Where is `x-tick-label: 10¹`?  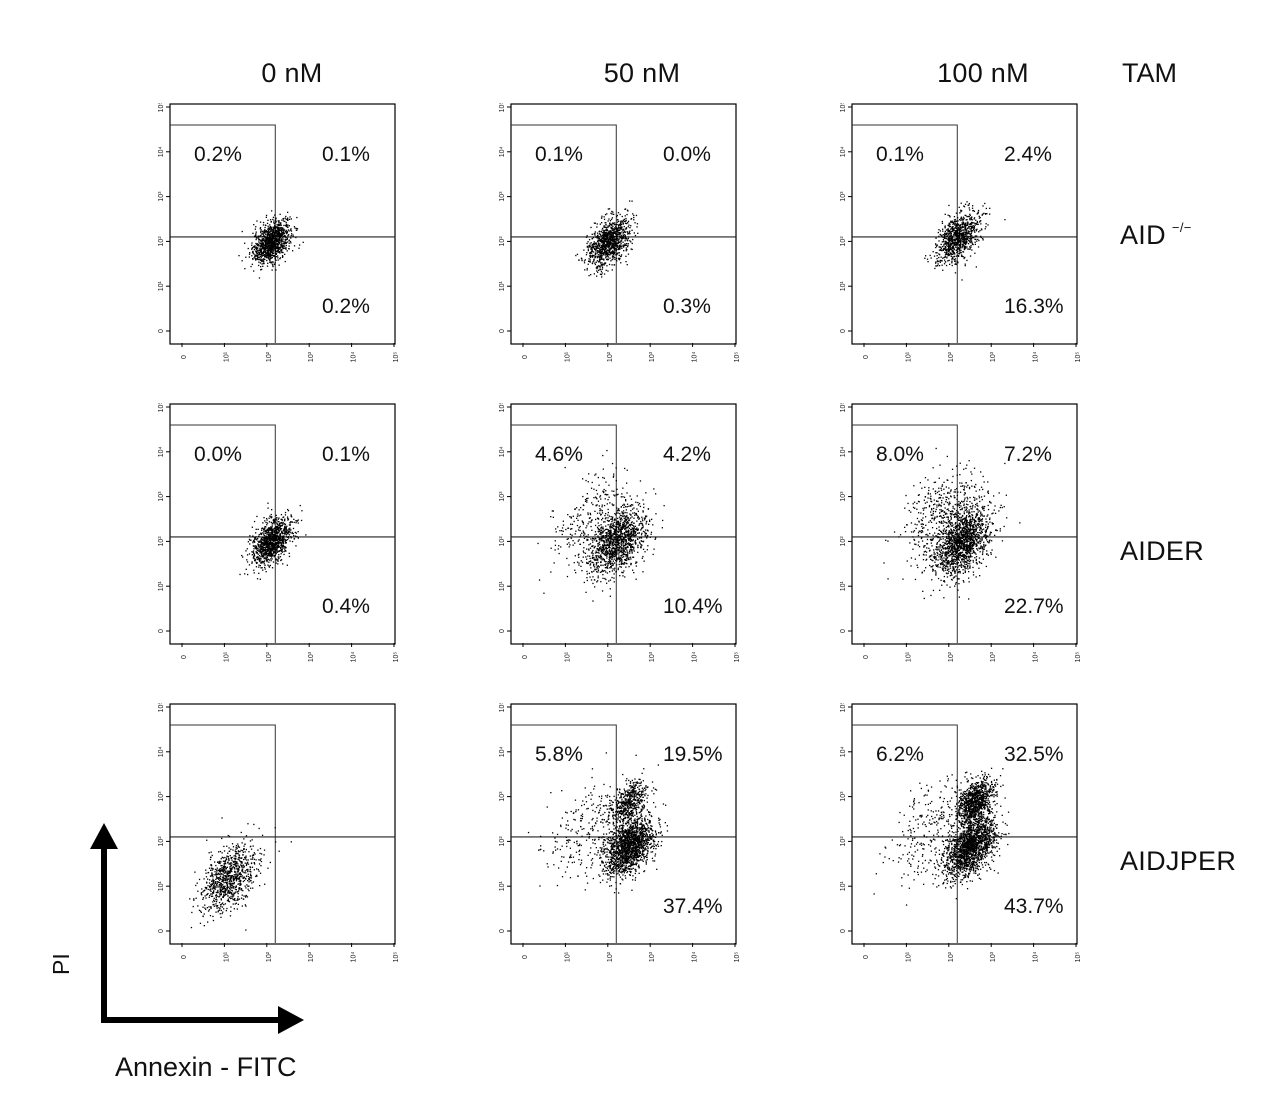
x-tick-label: 10¹ is located at coordinates (908, 356).